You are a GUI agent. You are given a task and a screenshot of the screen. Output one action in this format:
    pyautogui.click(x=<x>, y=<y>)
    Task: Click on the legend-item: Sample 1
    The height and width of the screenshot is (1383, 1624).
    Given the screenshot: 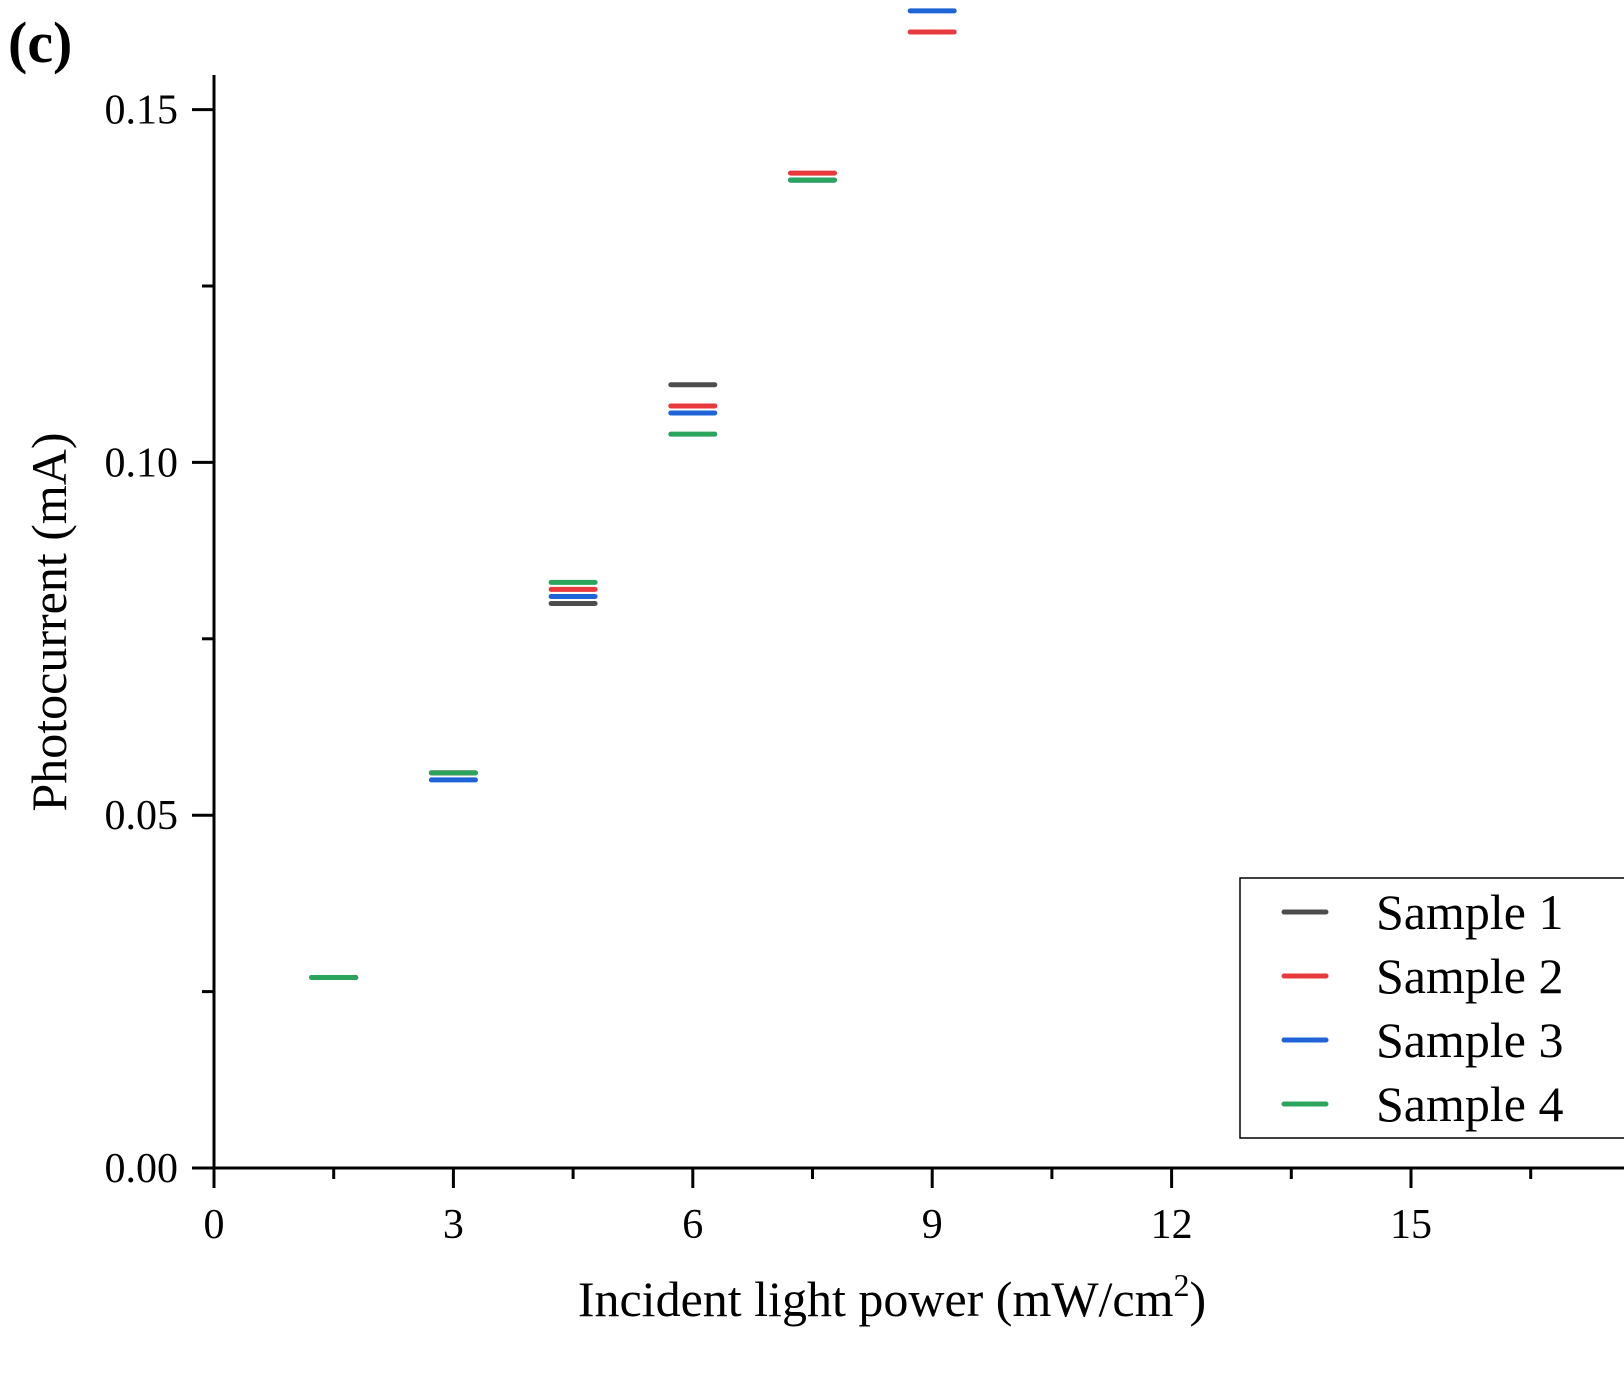 What is the action you would take?
    pyautogui.click(x=1422, y=912)
    